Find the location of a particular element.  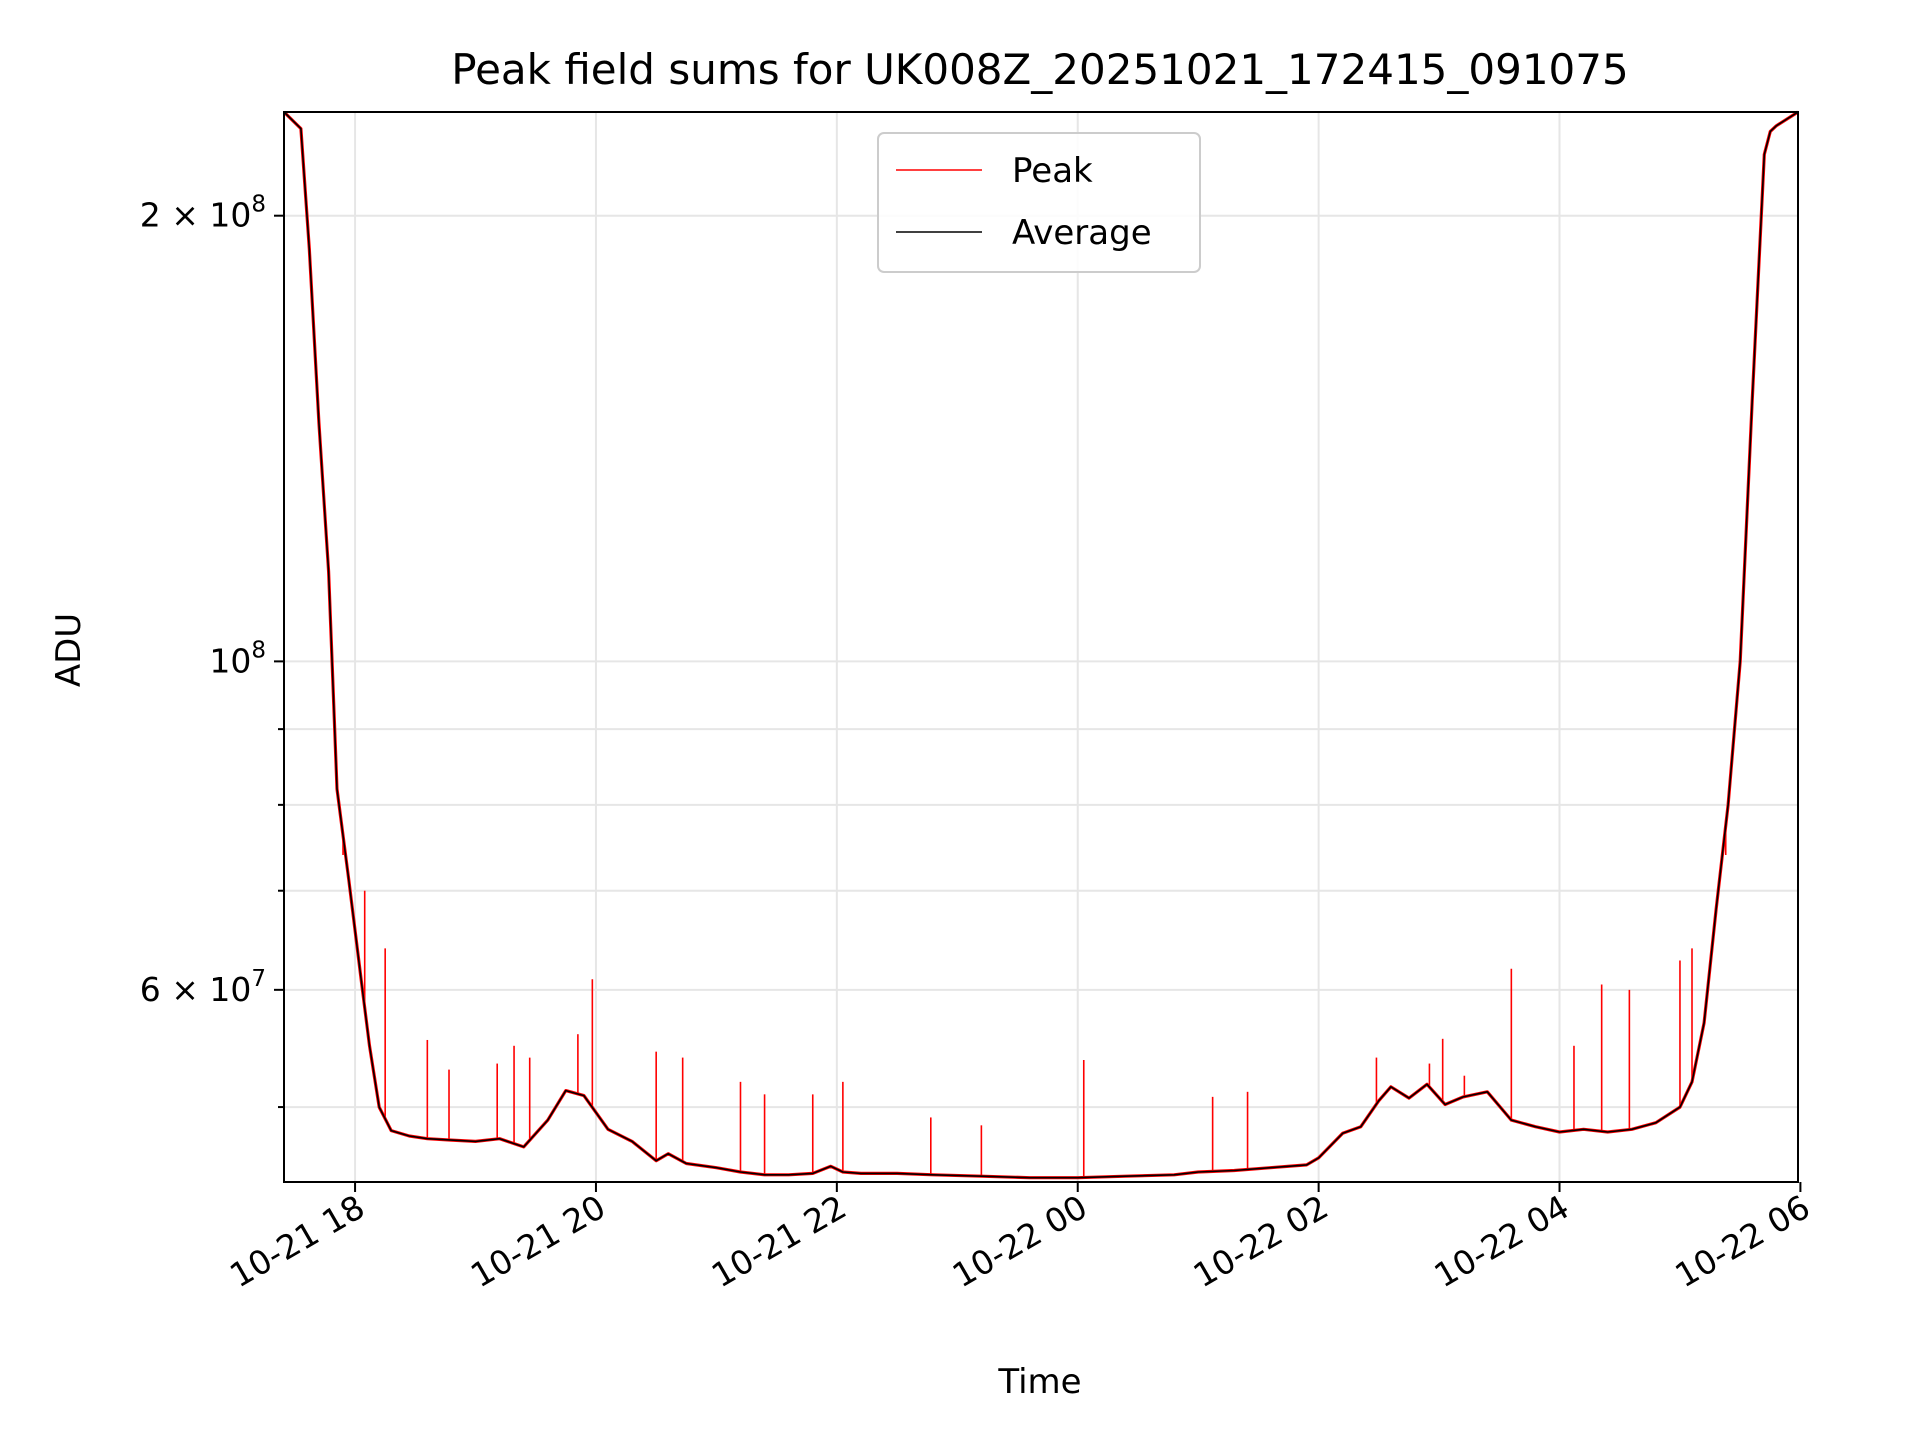

y-tick-label: 6 × 107 is located at coordinates (203, 987).